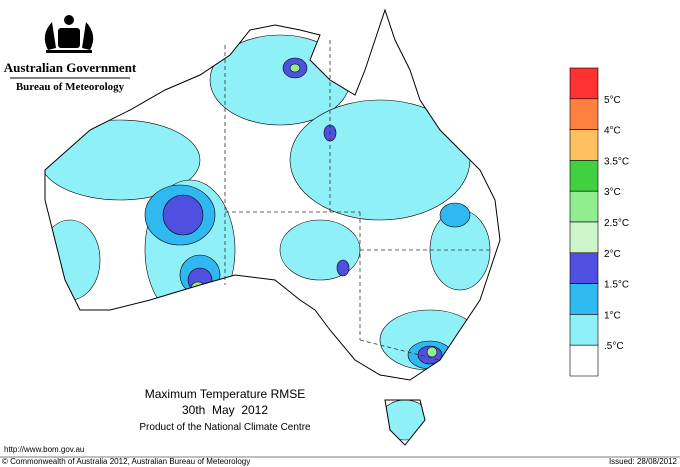 The width and height of the screenshot is (680, 467). I want to click on legend-label: .5°C, so click(614, 346).